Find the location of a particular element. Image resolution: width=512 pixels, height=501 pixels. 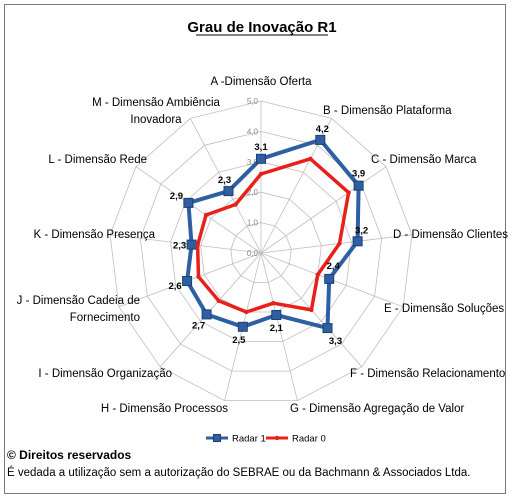

category-label: C - Dimensão Marca is located at coordinates (424, 160).